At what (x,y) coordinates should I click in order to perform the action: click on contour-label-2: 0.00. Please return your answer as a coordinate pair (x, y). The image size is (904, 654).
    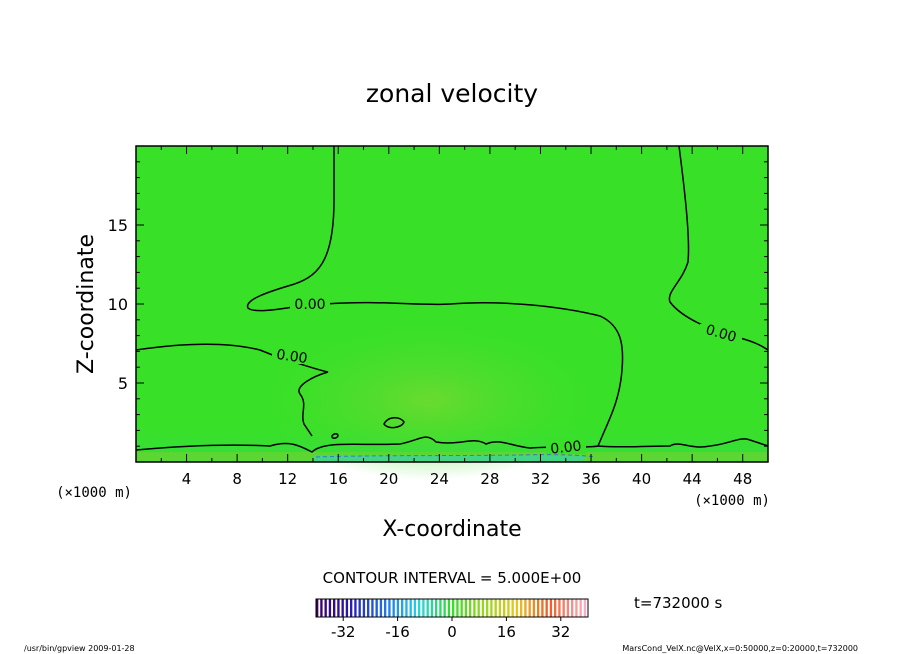
    Looking at the image, I should click on (291, 357).